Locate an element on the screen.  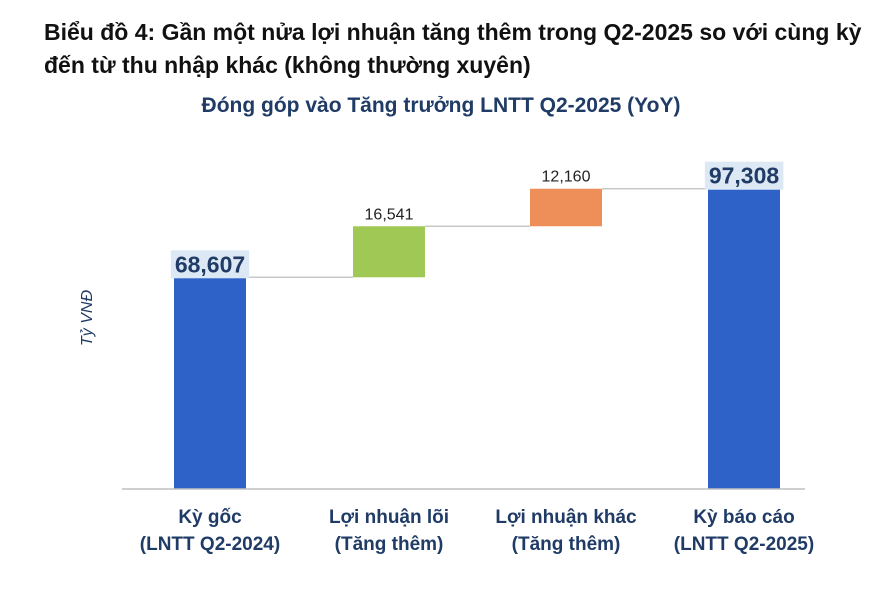
category-label-3-line-2: (Tăng thêm) is located at coordinates (566, 544).